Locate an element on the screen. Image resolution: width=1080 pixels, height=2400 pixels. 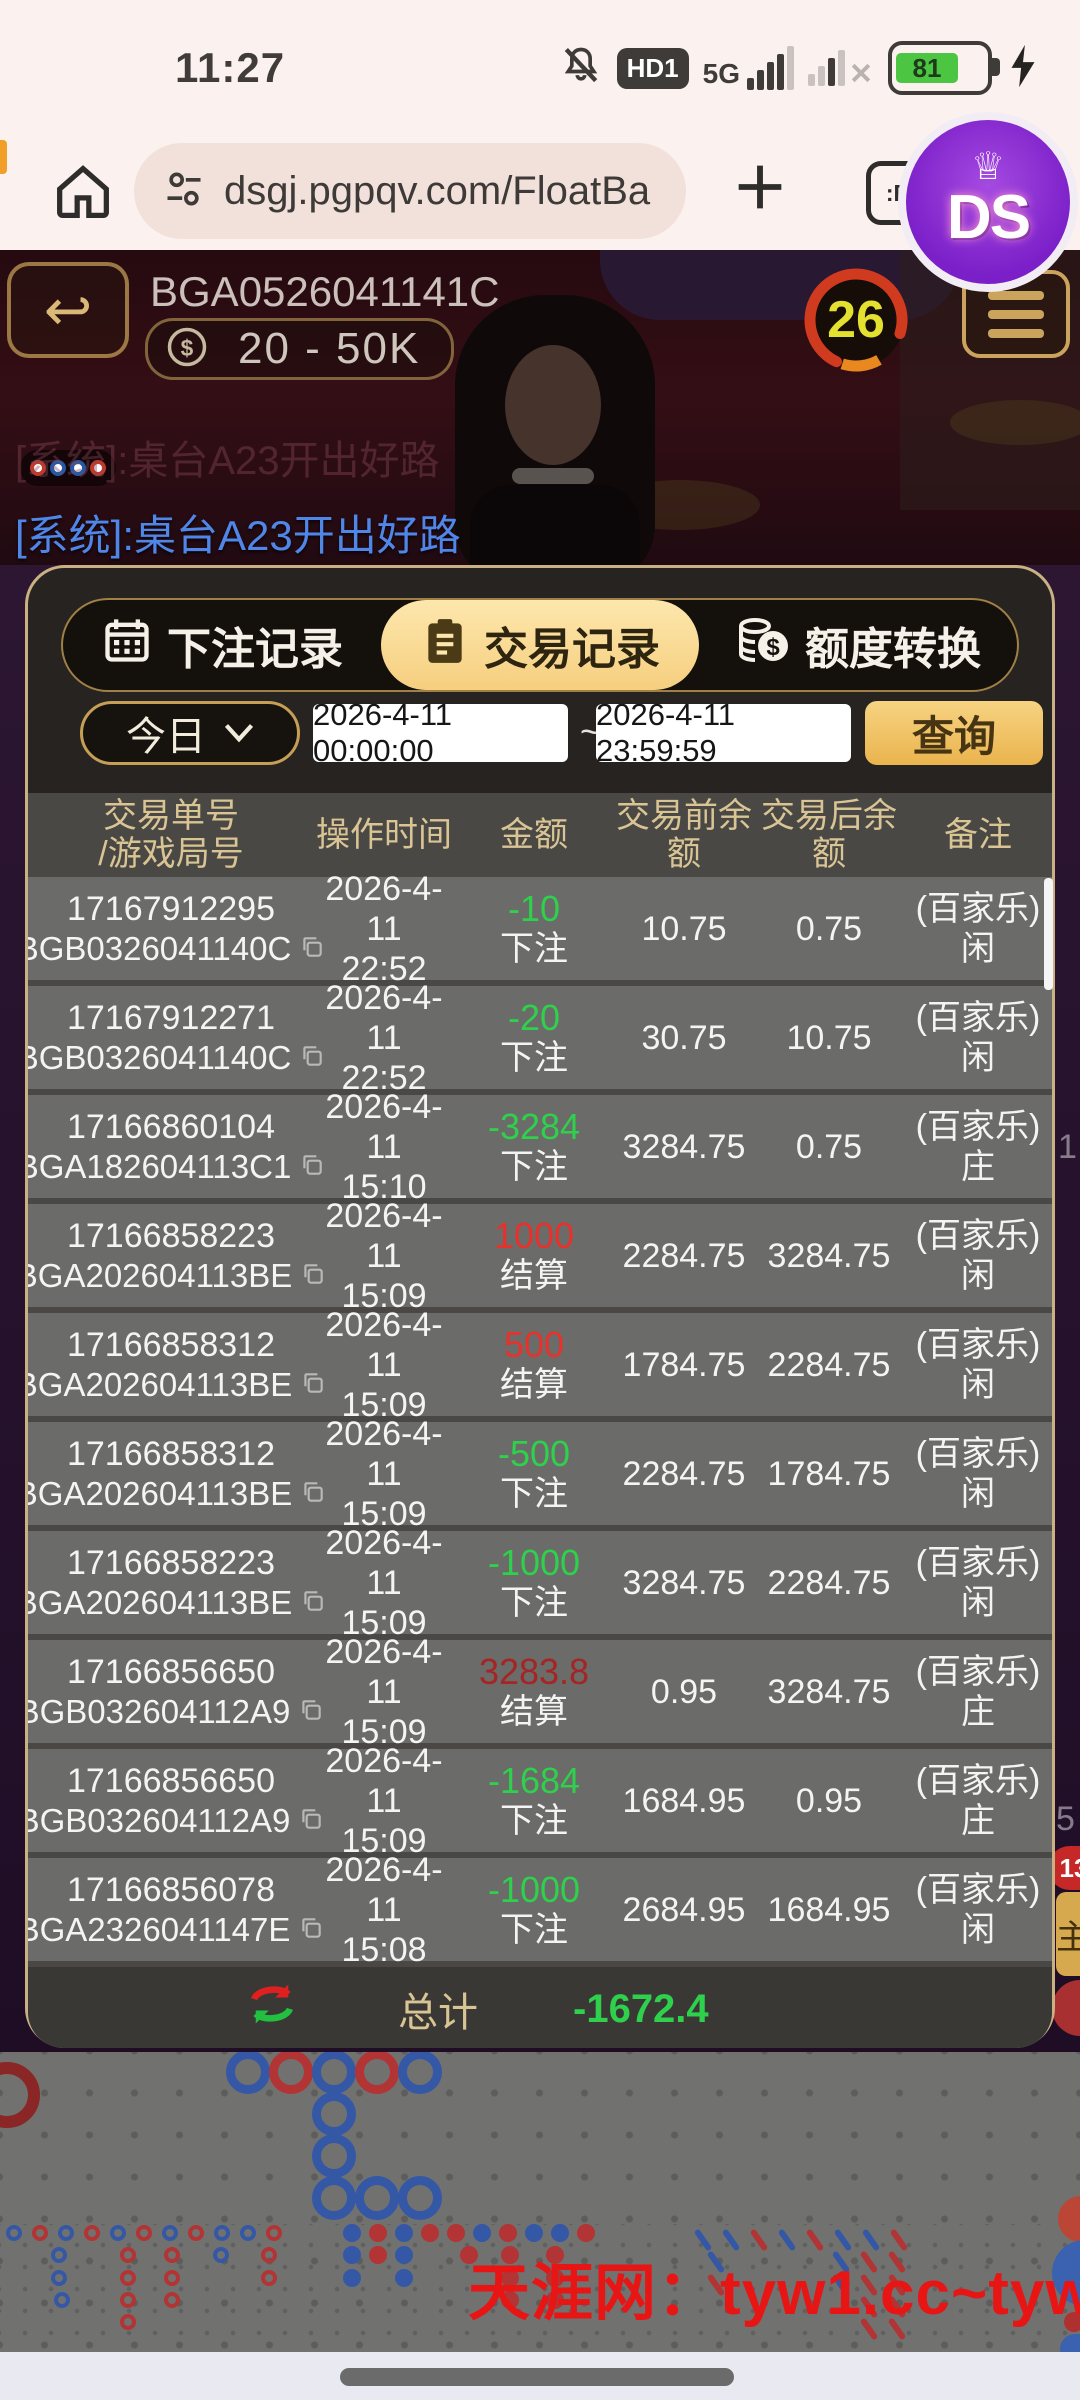
url-text: dsgj.pgpqv.com/FloatBa is located at coordinates (437, 190).